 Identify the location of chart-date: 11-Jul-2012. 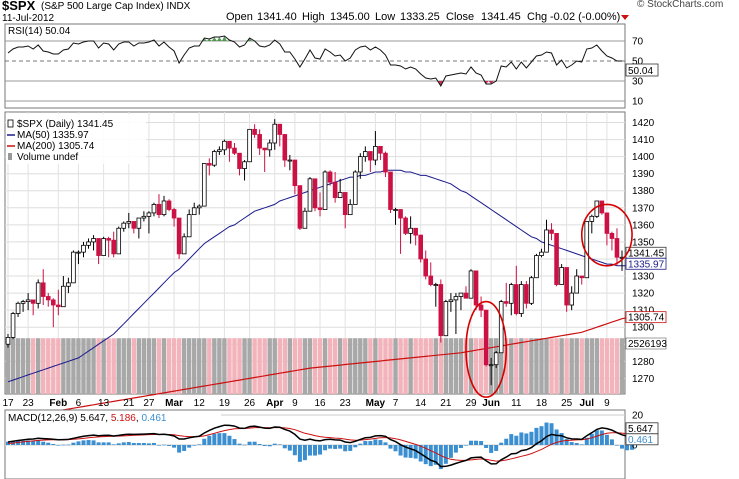
(28, 18).